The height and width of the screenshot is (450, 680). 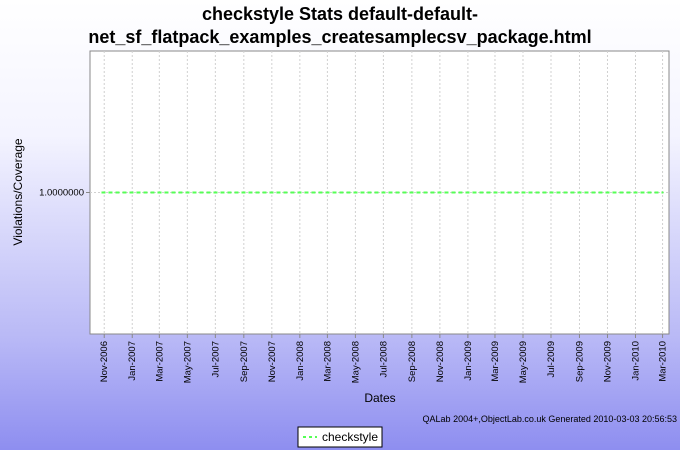 I want to click on x-tick-label: Jul-2008, so click(x=383, y=359).